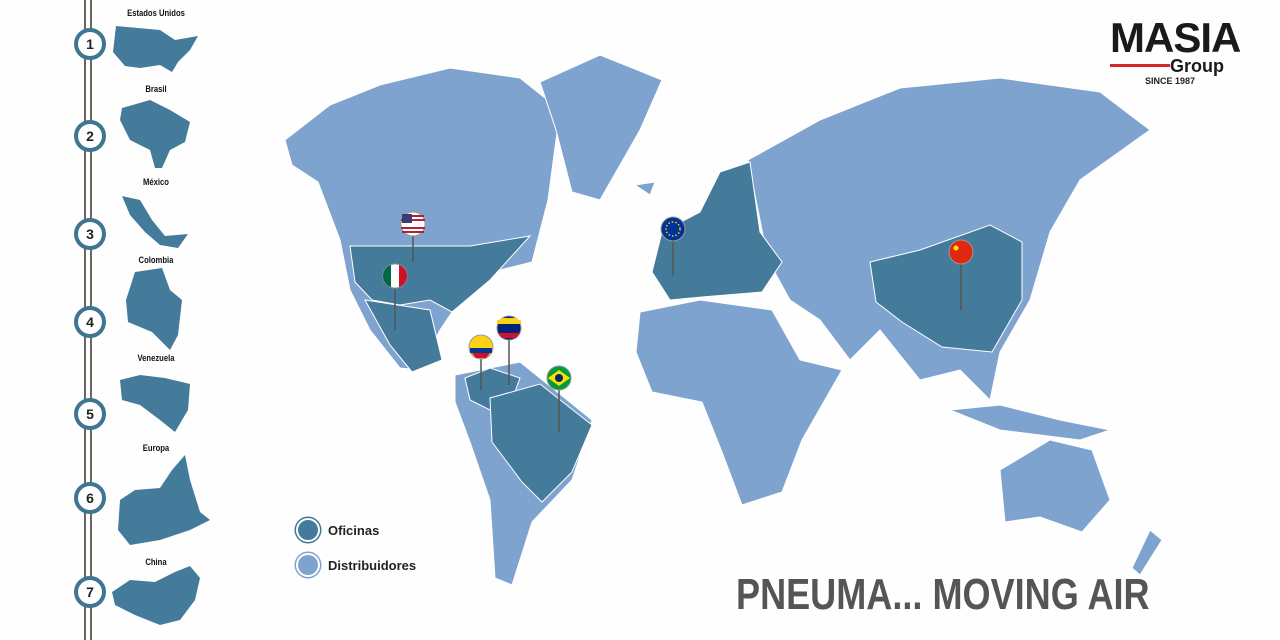  What do you see at coordinates (156, 595) in the screenshot?
I see `china-silhouette` at bounding box center [156, 595].